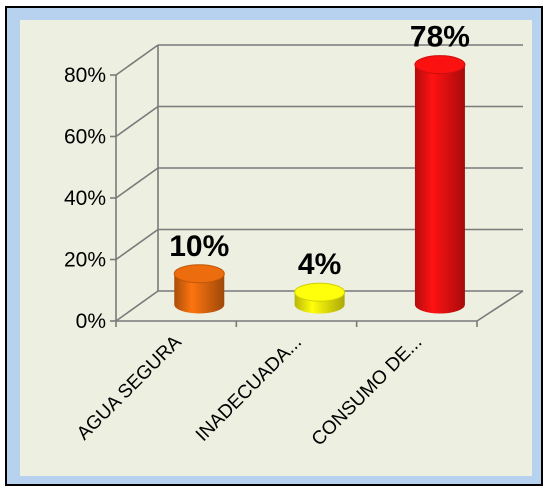 This screenshot has height=498, width=552. I want to click on floor-right-edge, so click(500, 306).